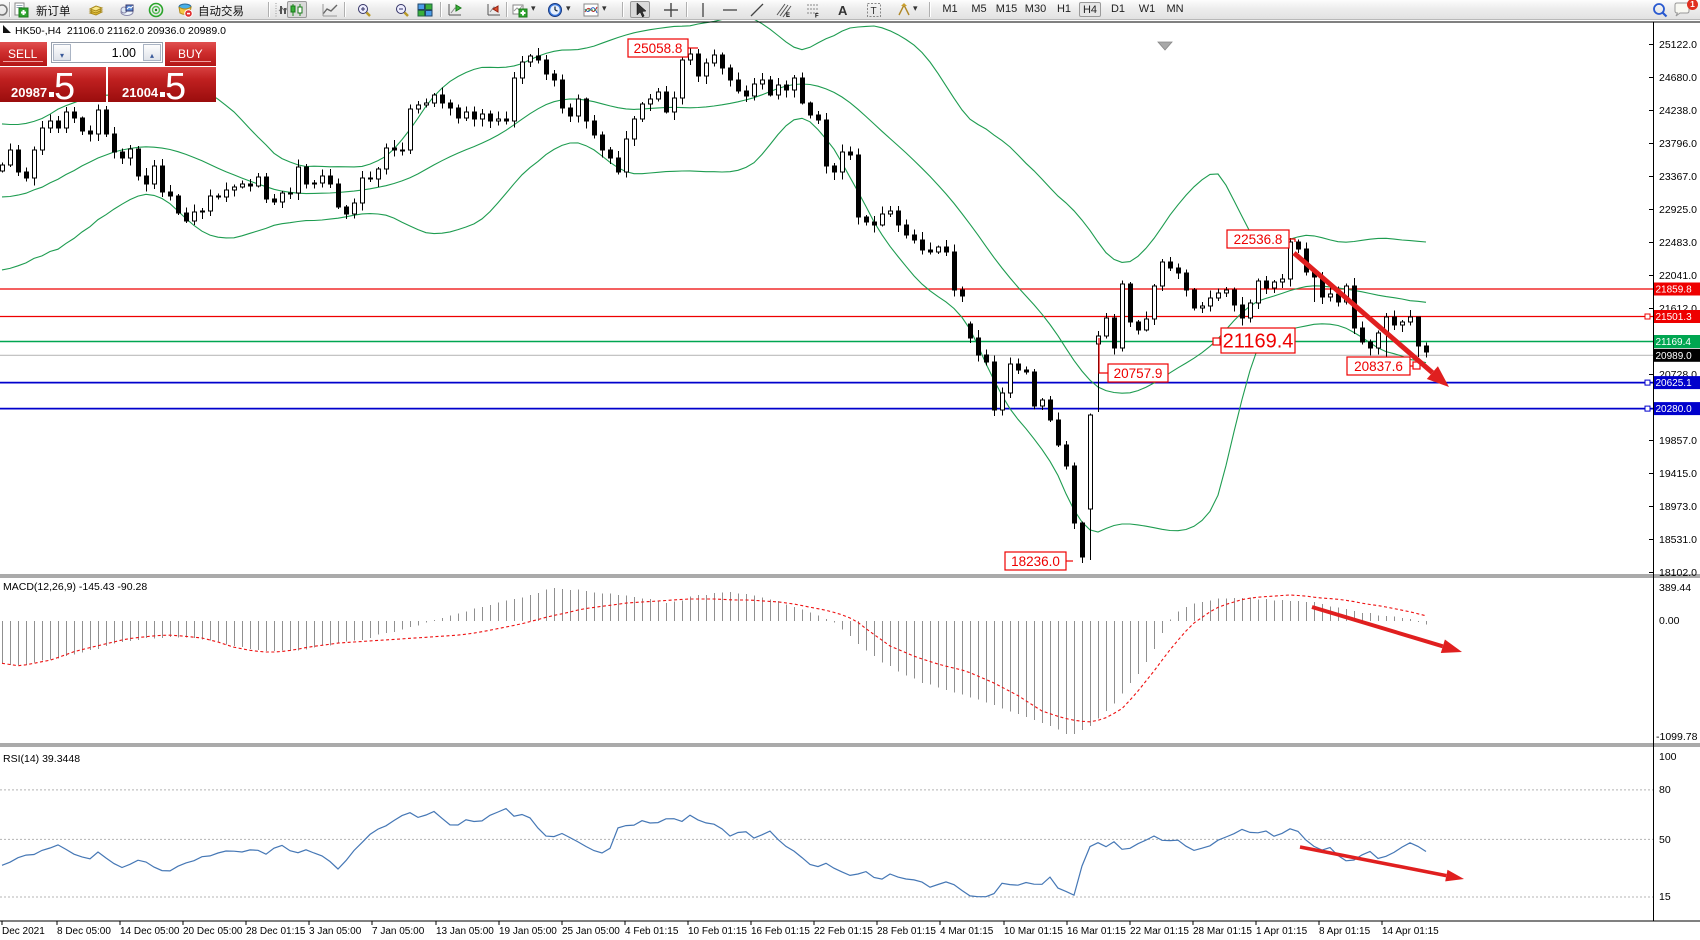 This screenshot has width=1700, height=940. I want to click on svg-text: 0.00, so click(1669, 621).